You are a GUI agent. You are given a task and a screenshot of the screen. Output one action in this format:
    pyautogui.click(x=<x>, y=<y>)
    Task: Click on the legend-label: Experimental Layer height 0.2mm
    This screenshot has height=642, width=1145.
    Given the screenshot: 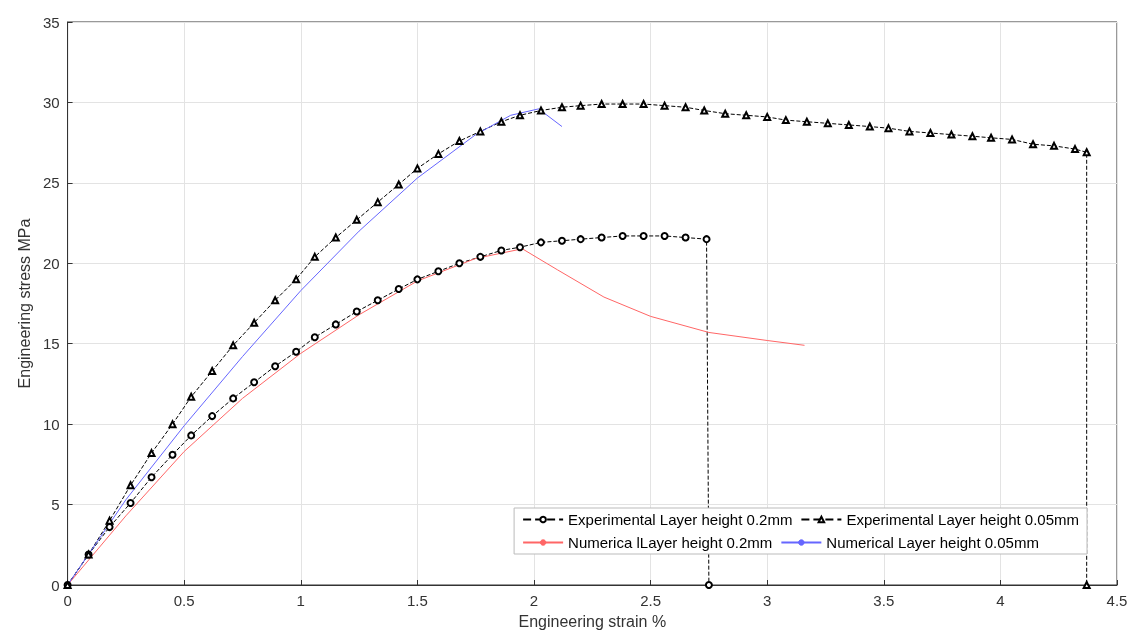 What is the action you would take?
    pyautogui.click(x=680, y=519)
    